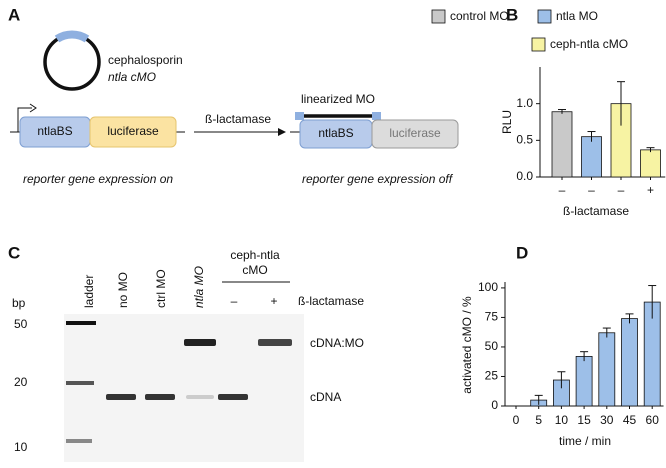 This screenshot has height=468, width=666. What do you see at coordinates (524, 103) in the screenshot?
I see `y-tick-label: 1.0` at bounding box center [524, 103].